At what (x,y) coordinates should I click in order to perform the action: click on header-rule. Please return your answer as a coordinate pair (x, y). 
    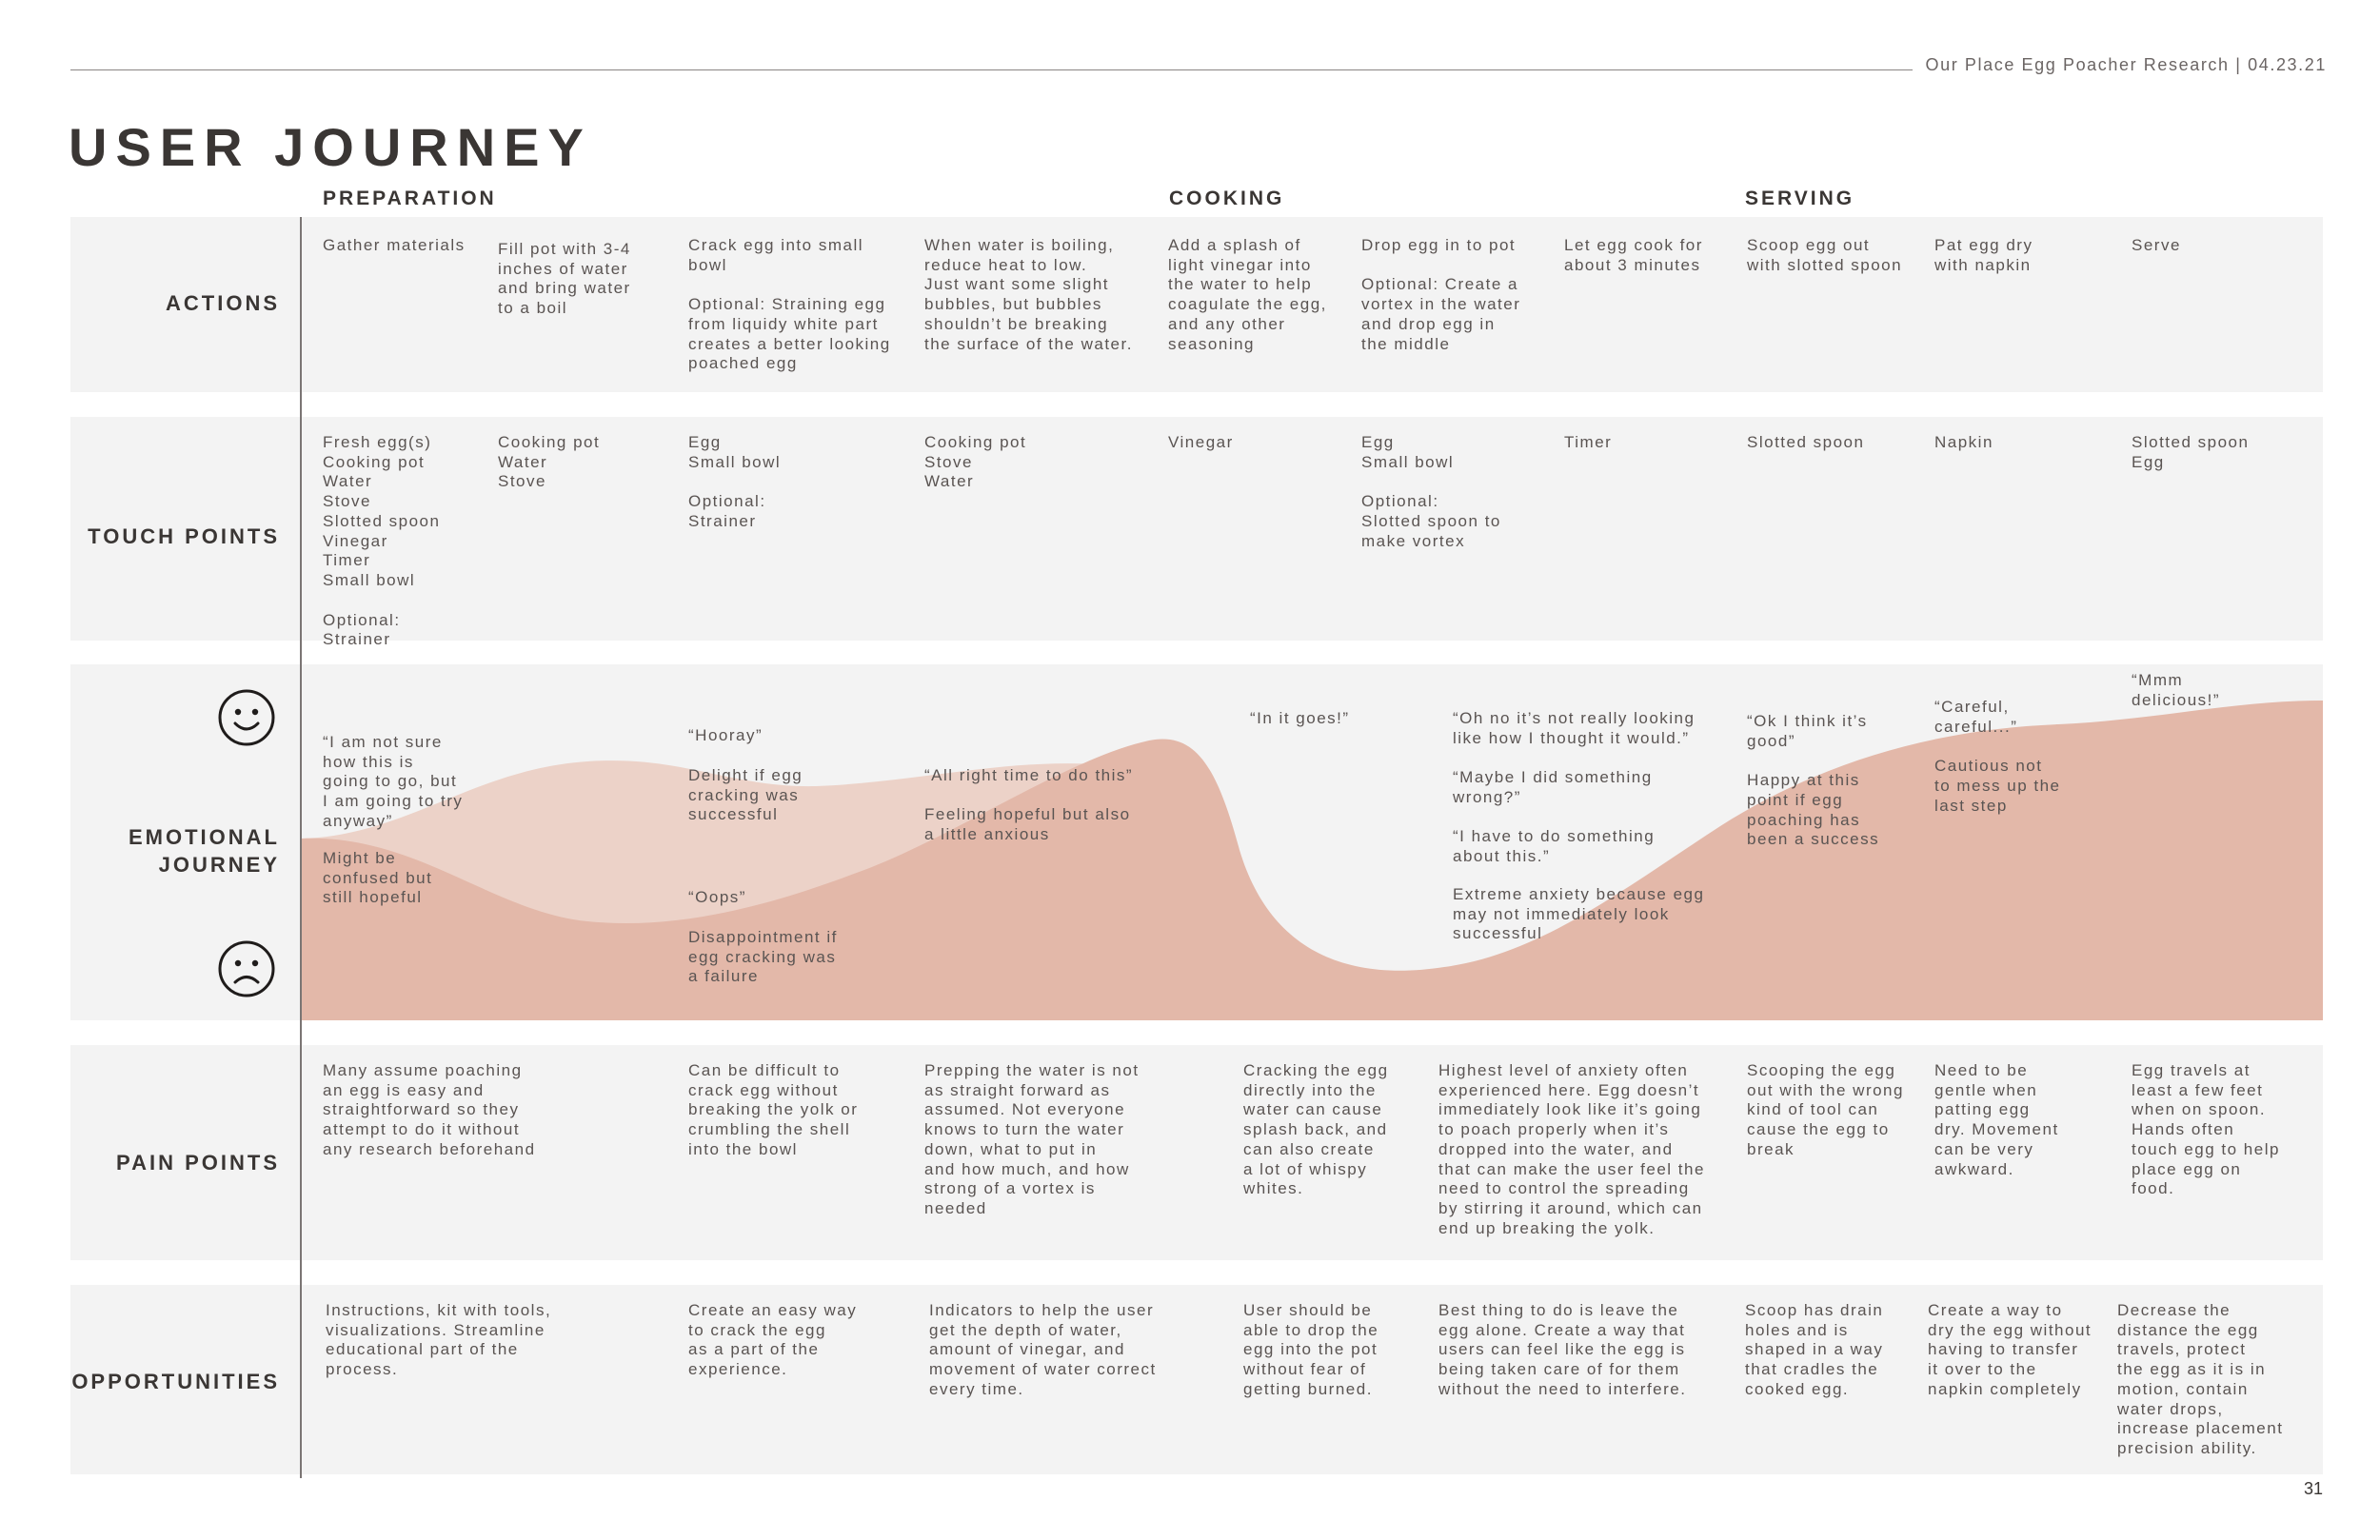
    Looking at the image, I should click on (991, 69).